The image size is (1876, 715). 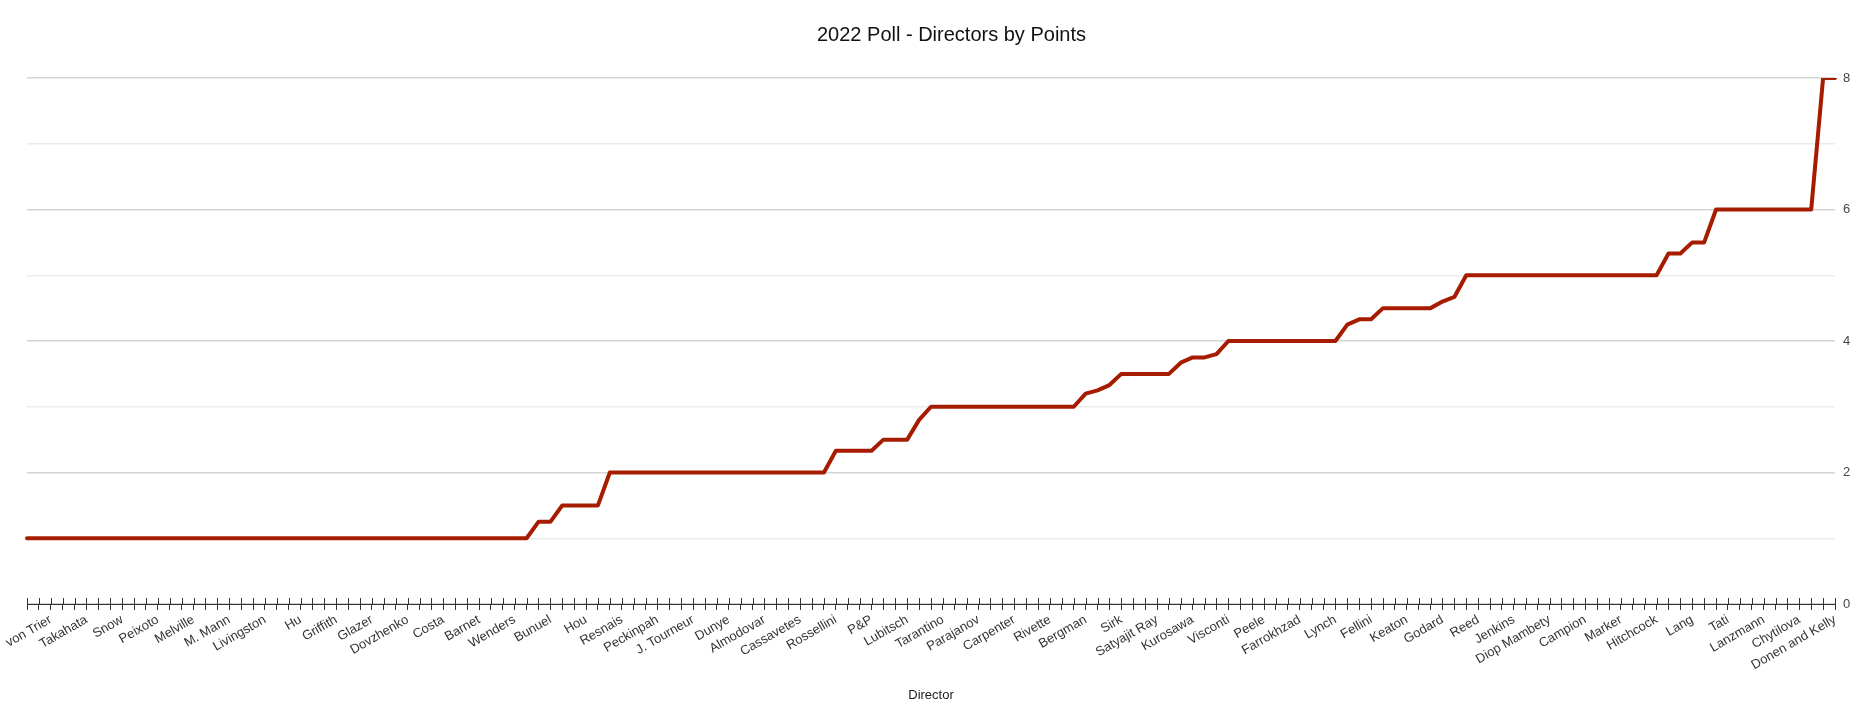 I want to click on x-axis-title: Director, so click(x=931, y=694).